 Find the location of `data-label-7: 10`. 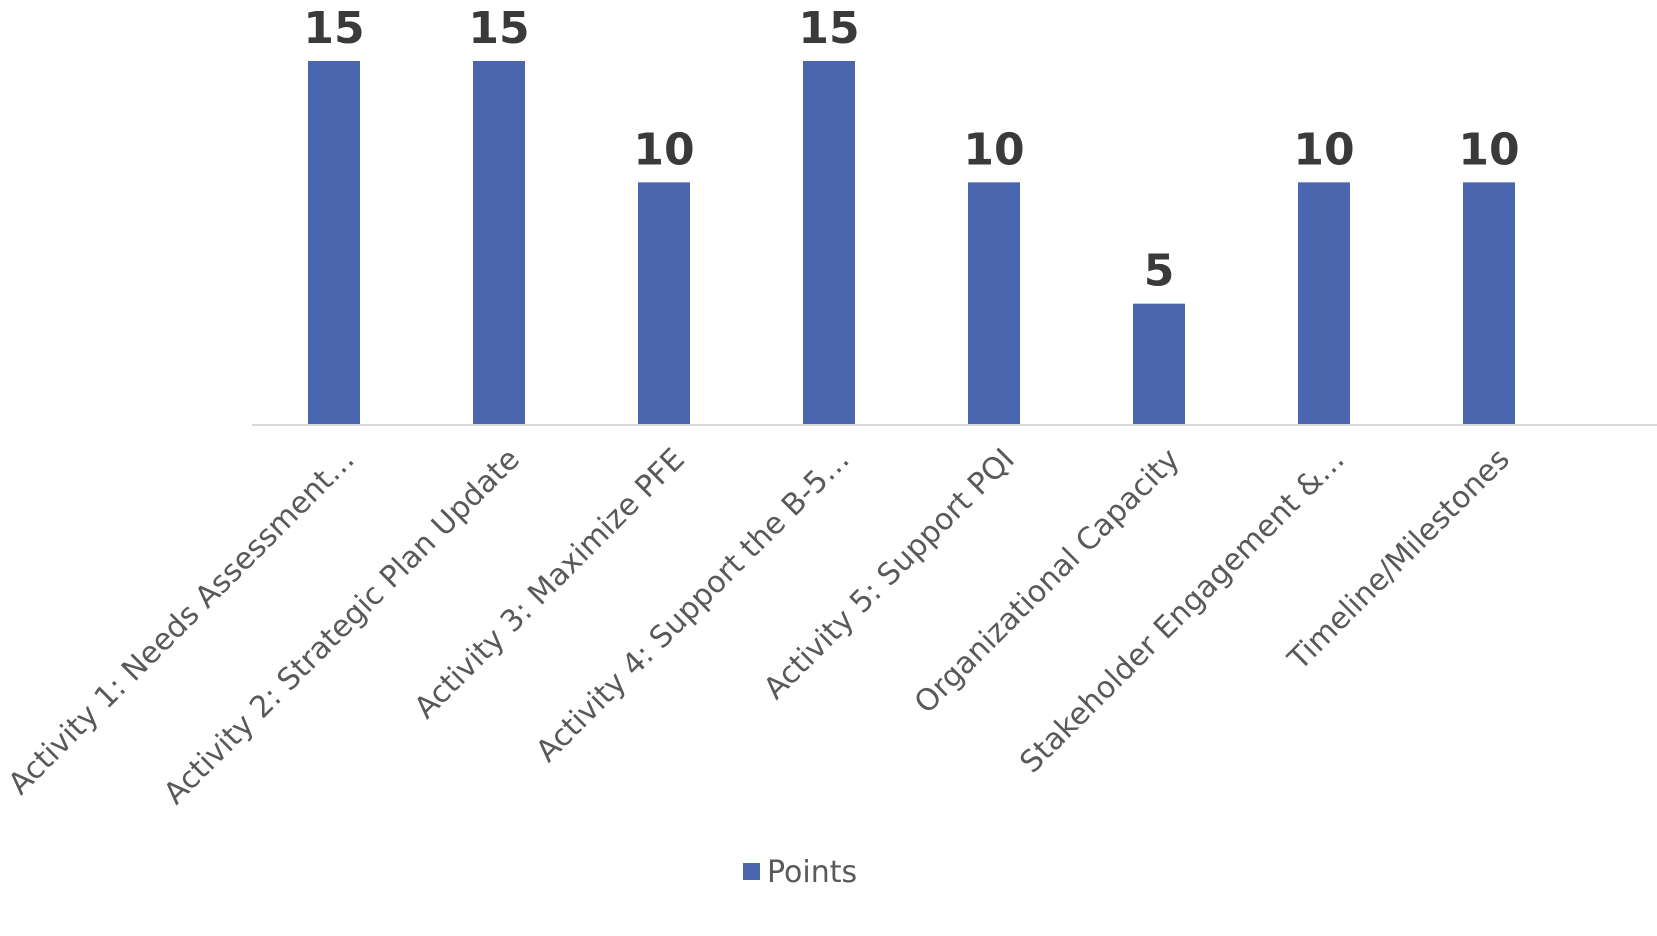

data-label-7: 10 is located at coordinates (1323, 149).